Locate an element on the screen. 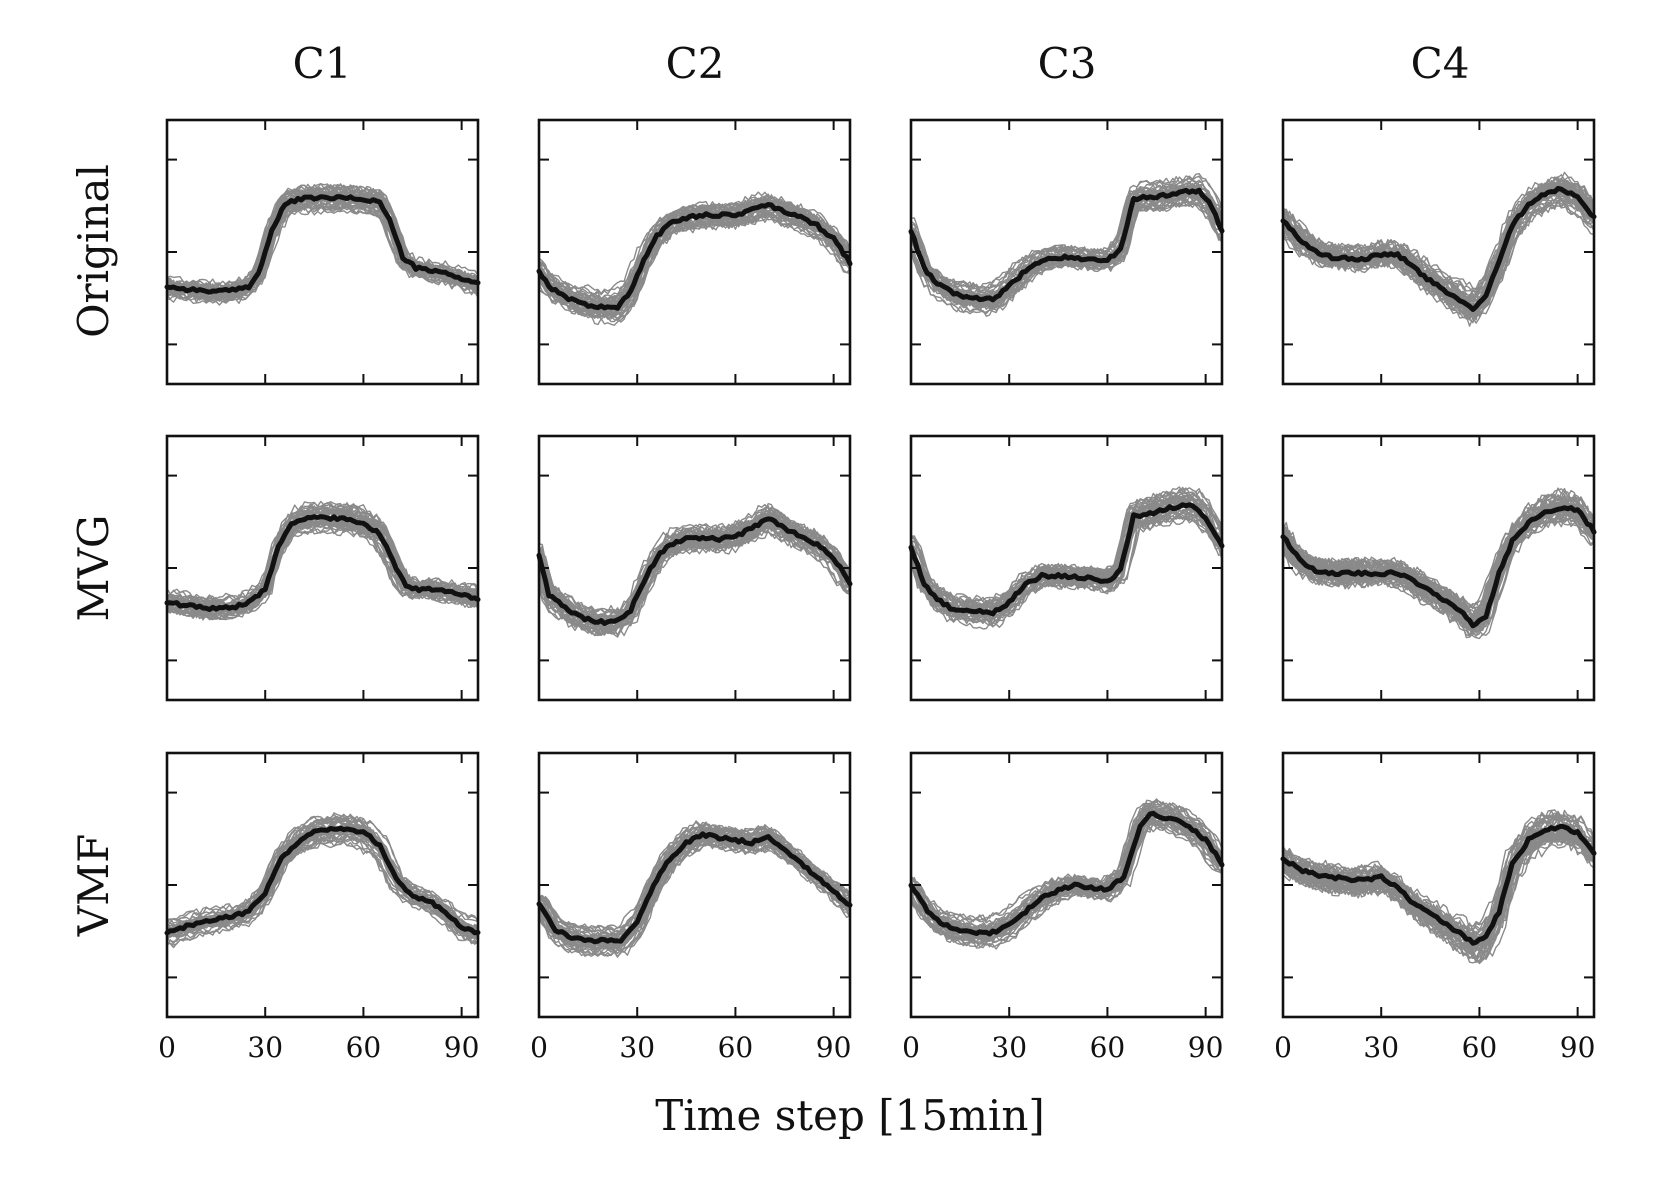 The width and height of the screenshot is (1661, 1186). column-title-c4: C4 is located at coordinates (1440, 63).